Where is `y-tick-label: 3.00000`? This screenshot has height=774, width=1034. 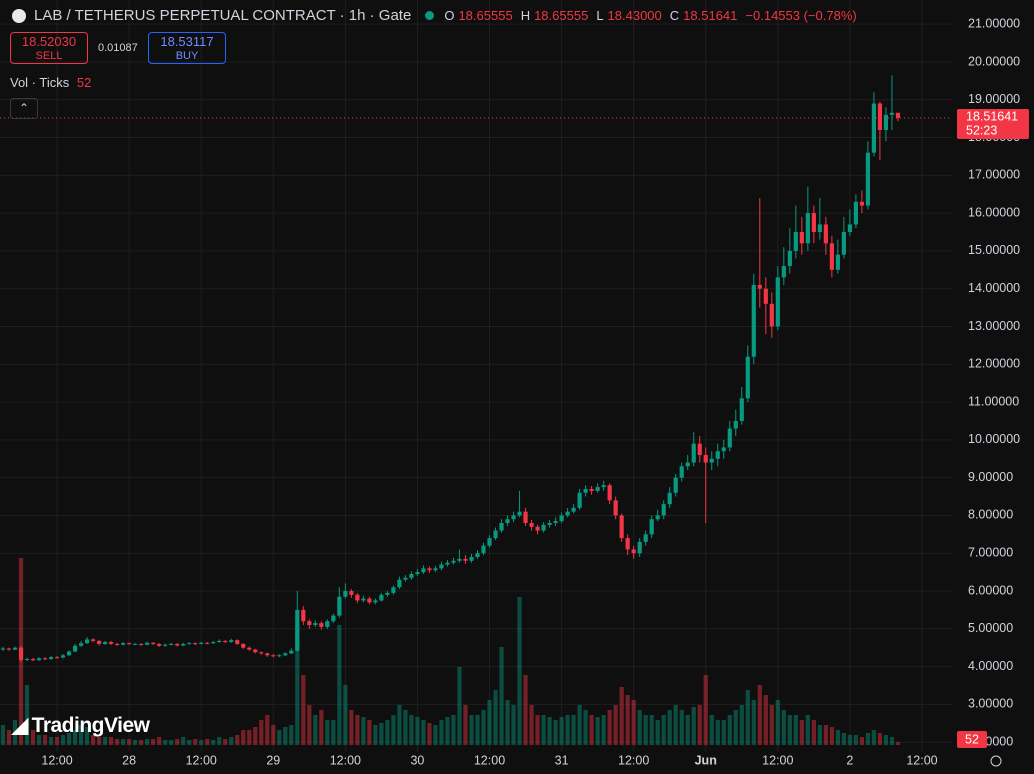
y-tick-label: 3.00000 is located at coordinates (990, 704).